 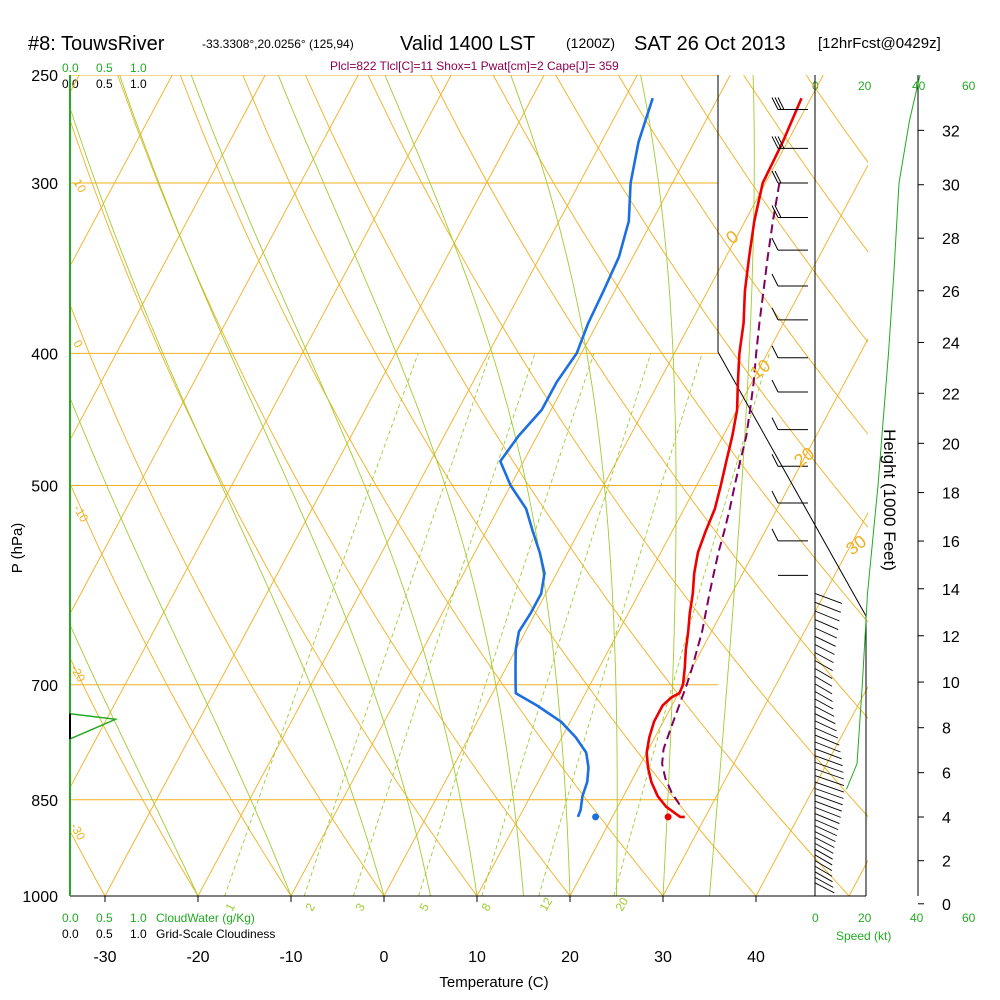 I want to click on temperature-tick-label: -30, so click(x=104, y=957).